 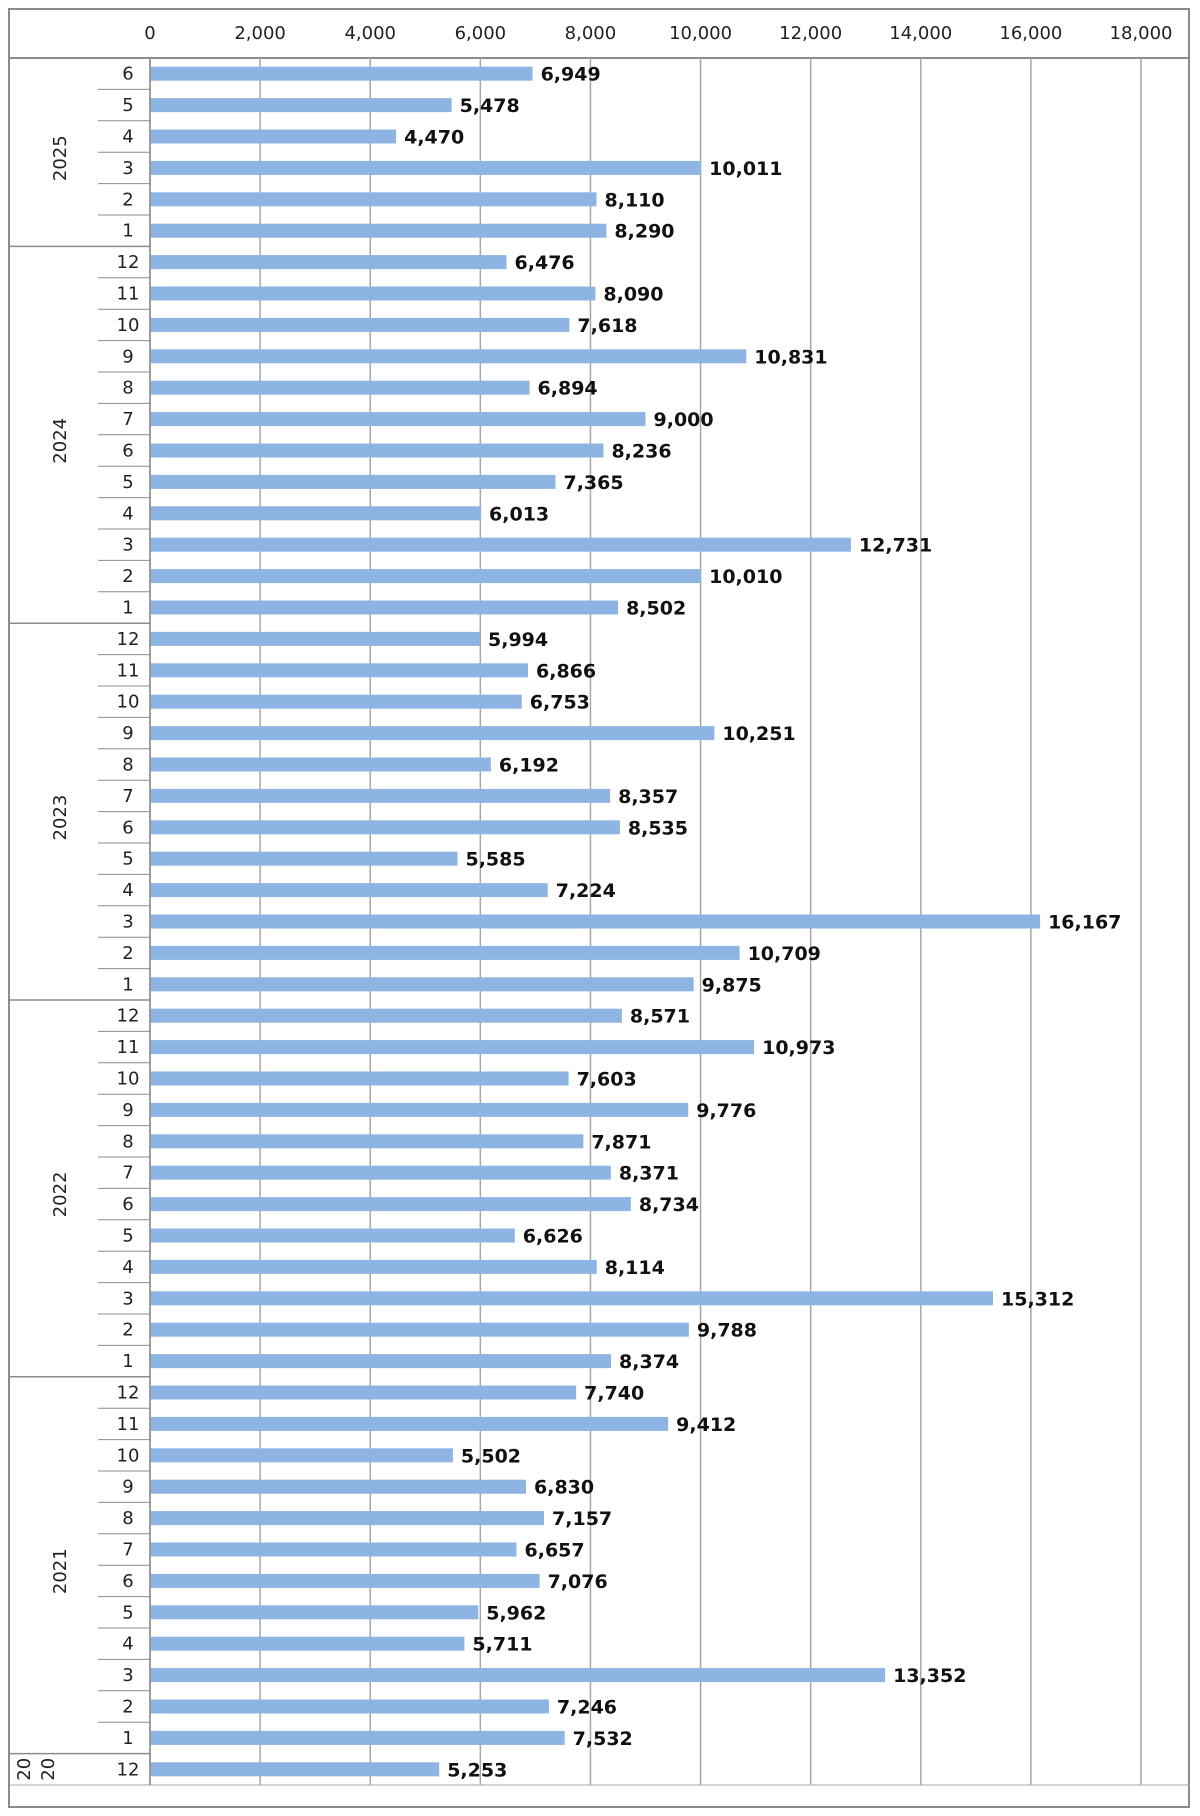 What do you see at coordinates (516, 1613) in the screenshot?
I see `data-label: 5,962` at bounding box center [516, 1613].